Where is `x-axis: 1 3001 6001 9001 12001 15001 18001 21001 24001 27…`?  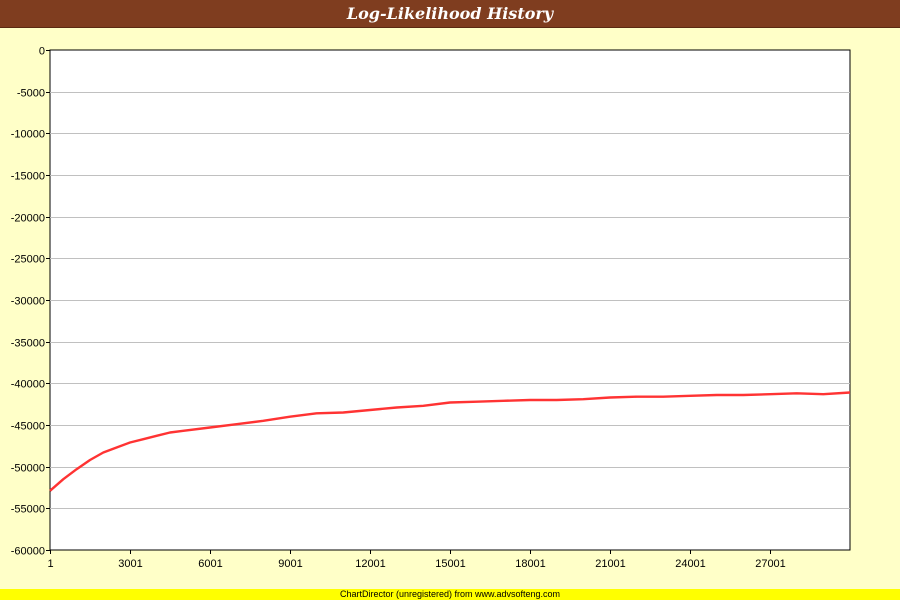
x-axis: 1 3001 6001 9001 12001 15001 18001 21001 24001 27… is located at coordinates (416, 560).